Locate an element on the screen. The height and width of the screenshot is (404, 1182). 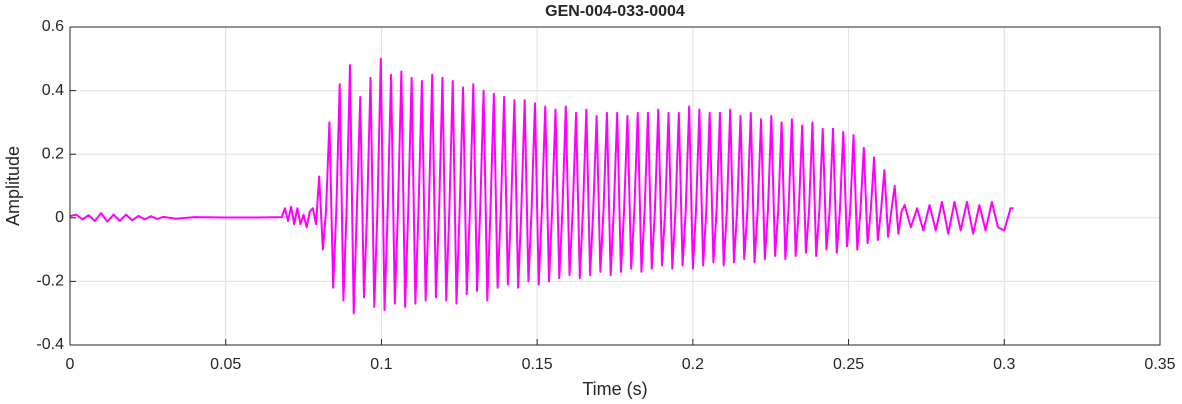
x-tick-label: 0.15 is located at coordinates (537, 364).